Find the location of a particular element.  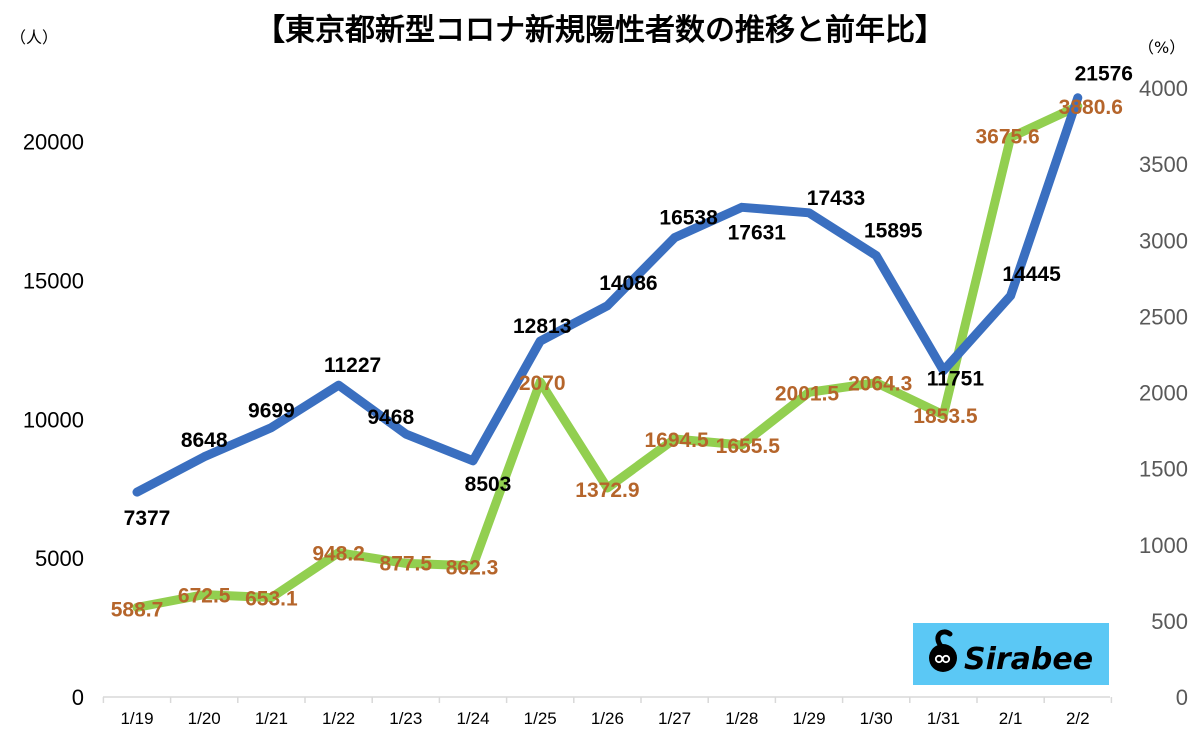

data-label-new-cases: 12813 is located at coordinates (542, 326).